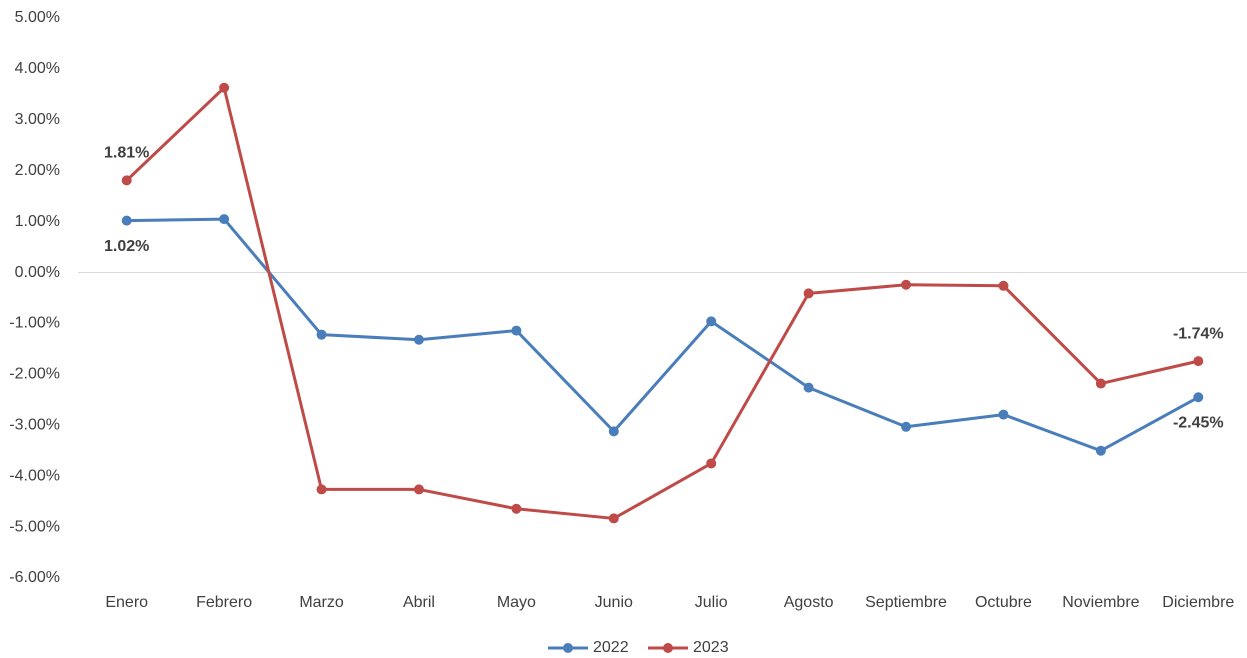 The image size is (1247, 658). Describe the element at coordinates (34, 526) in the screenshot. I see `y-tick-label: -5.00%` at that location.